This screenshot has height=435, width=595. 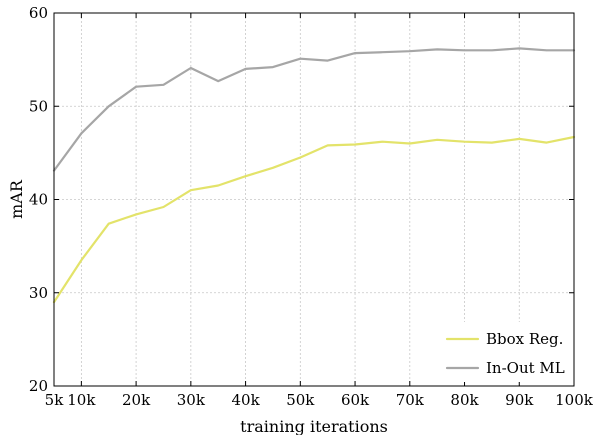 I want to click on x-axis-label: training iterations, so click(x=314, y=426).